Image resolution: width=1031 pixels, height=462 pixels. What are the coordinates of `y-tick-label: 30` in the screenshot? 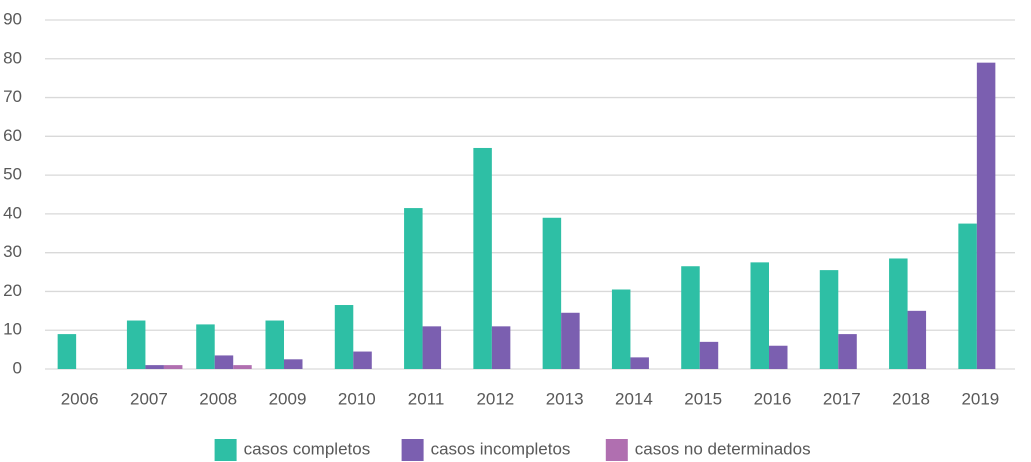 It's located at (12, 251).